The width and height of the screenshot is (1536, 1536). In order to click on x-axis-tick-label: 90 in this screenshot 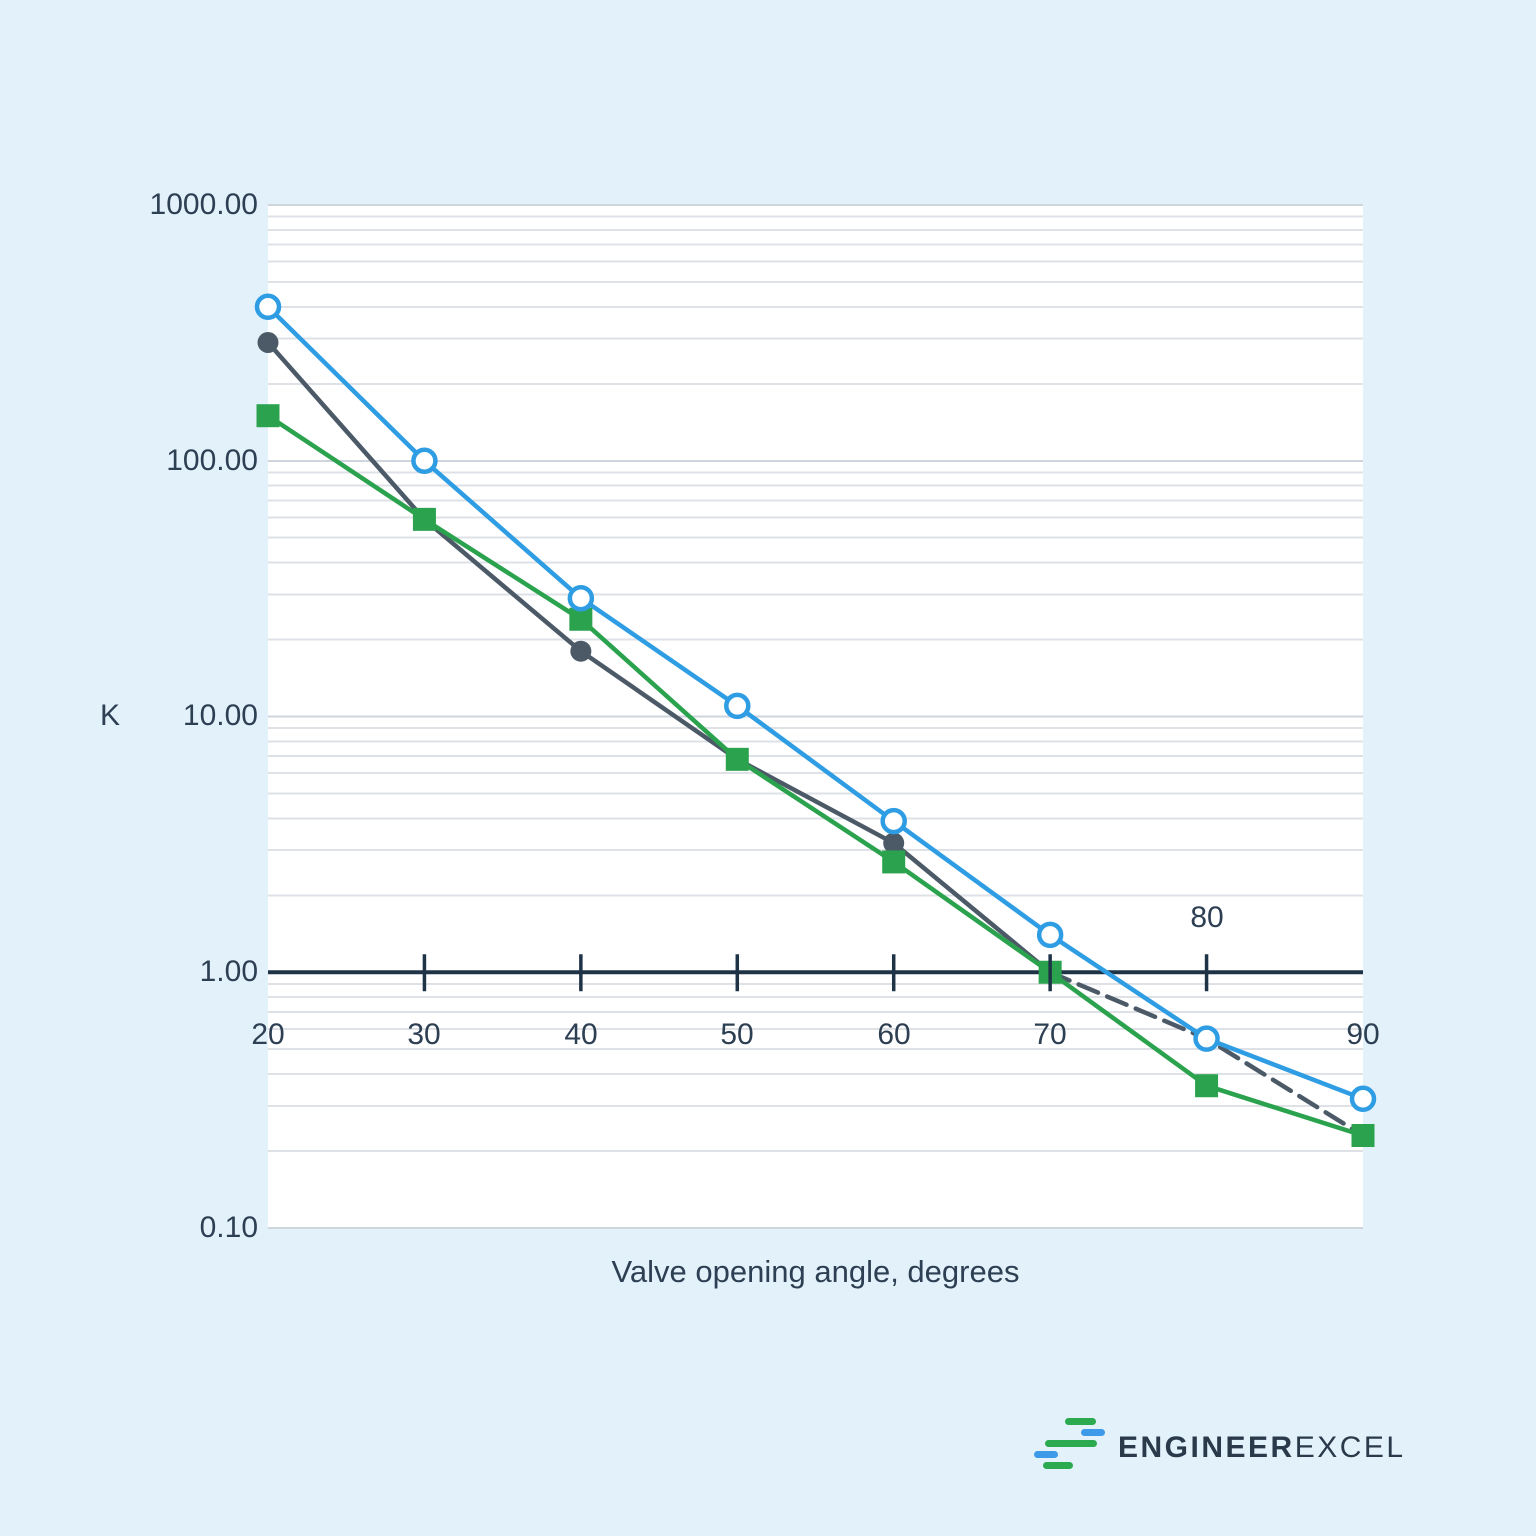, I will do `click(1363, 1034)`.